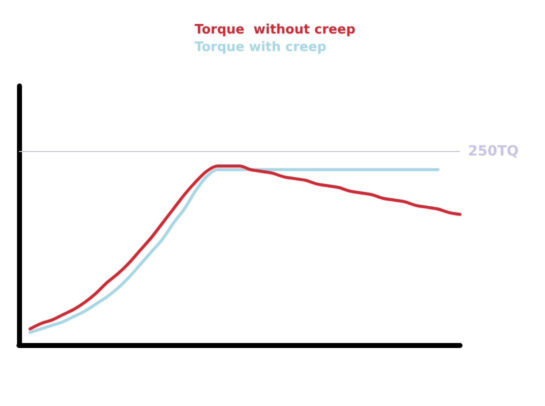 The image size is (545, 406). Describe the element at coordinates (260, 47) in the screenshot. I see `text: Torque with creep` at that location.